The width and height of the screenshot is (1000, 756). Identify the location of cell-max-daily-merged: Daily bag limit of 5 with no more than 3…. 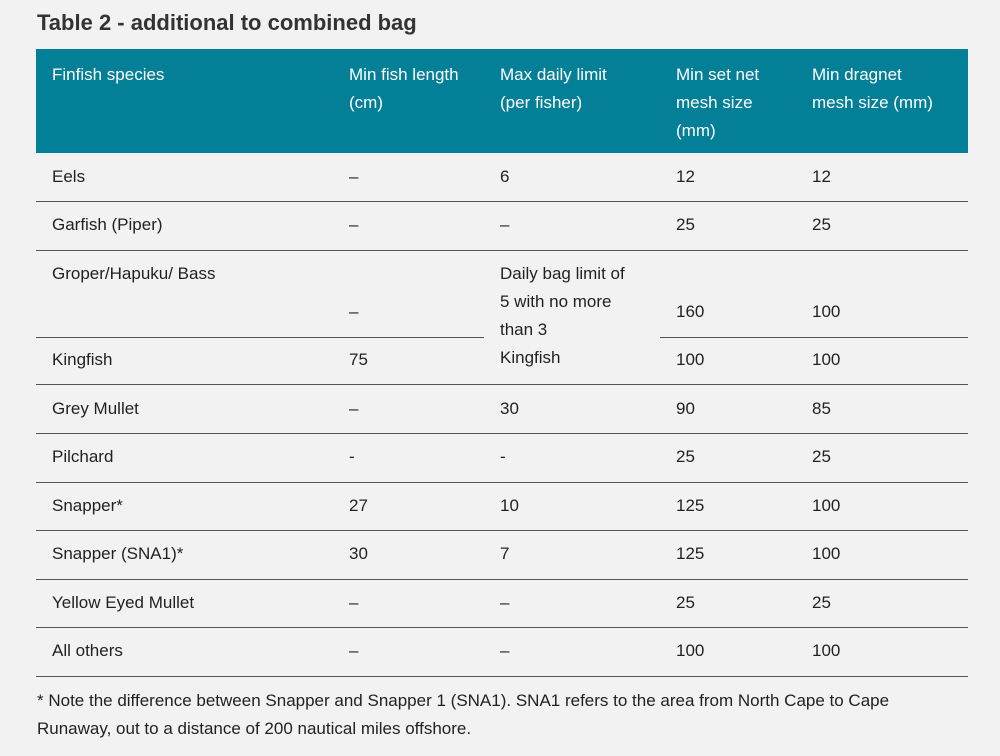
(562, 315).